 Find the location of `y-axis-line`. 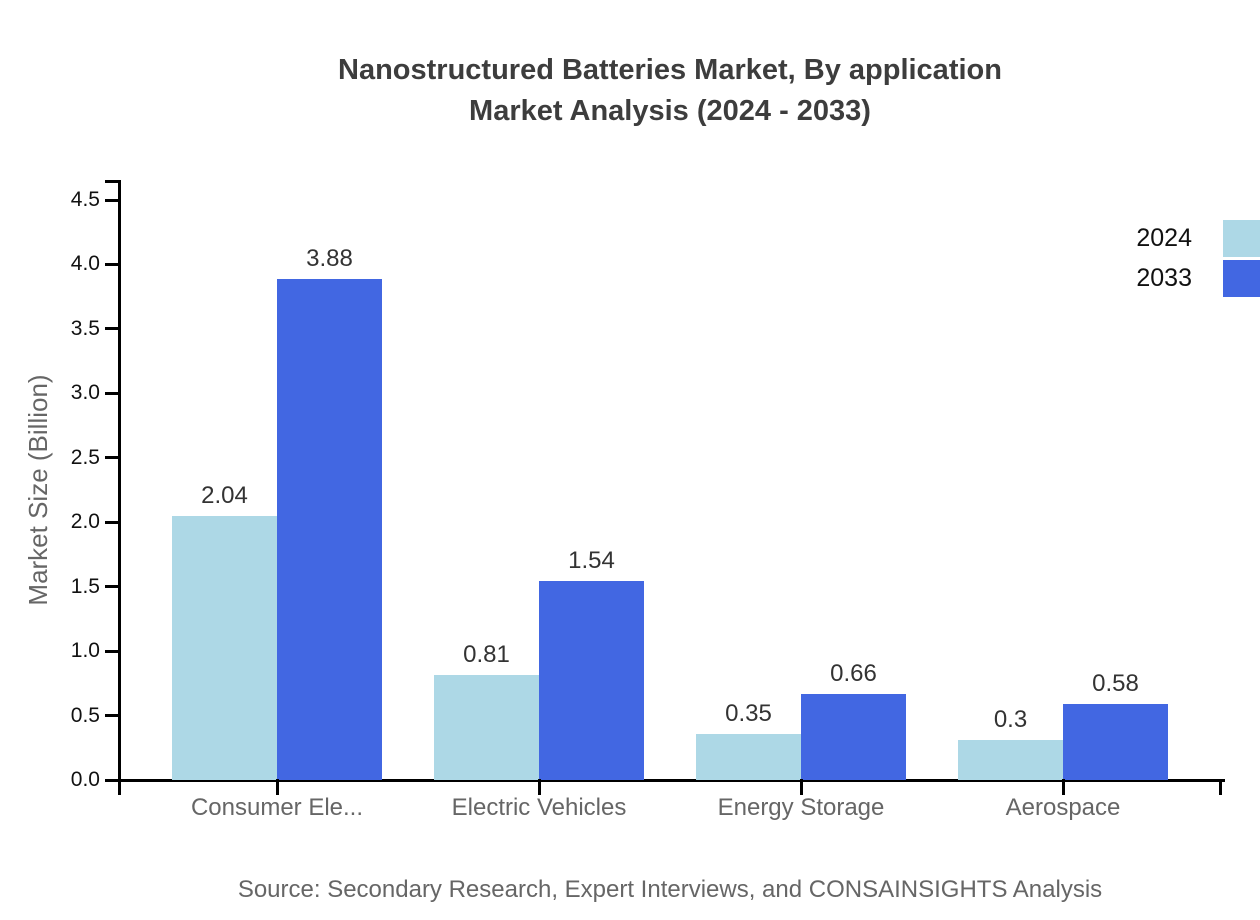

y-axis-line is located at coordinates (119, 487).